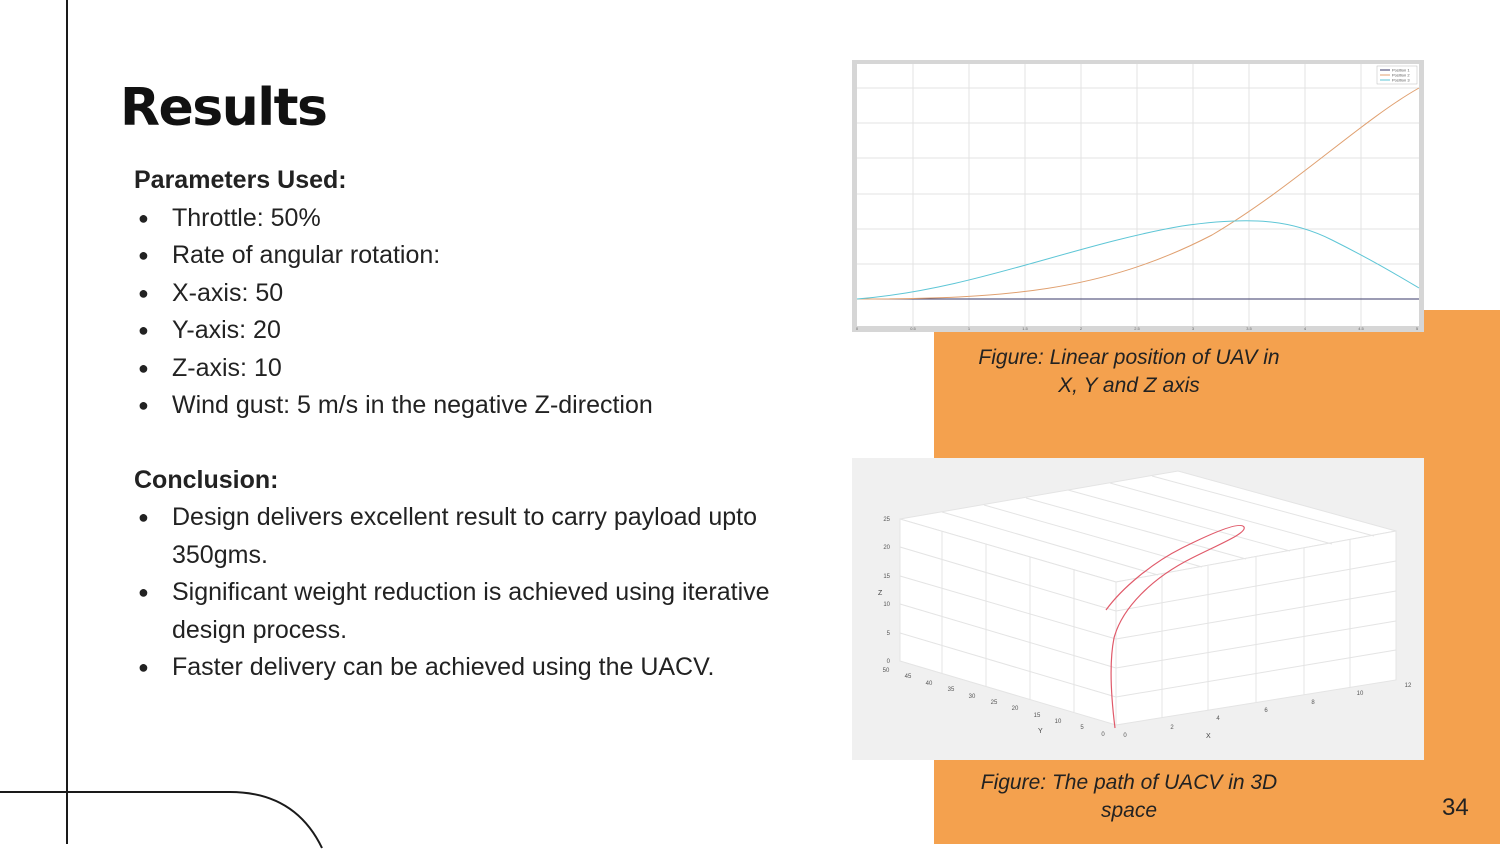 The width and height of the screenshot is (1500, 850). I want to click on z-tick-label: 25, so click(886, 520).